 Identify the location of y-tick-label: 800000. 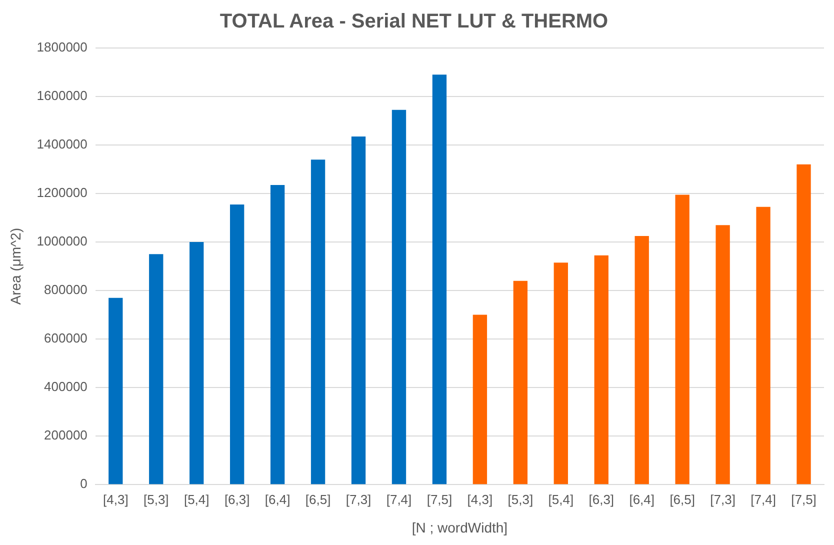
(66, 290).